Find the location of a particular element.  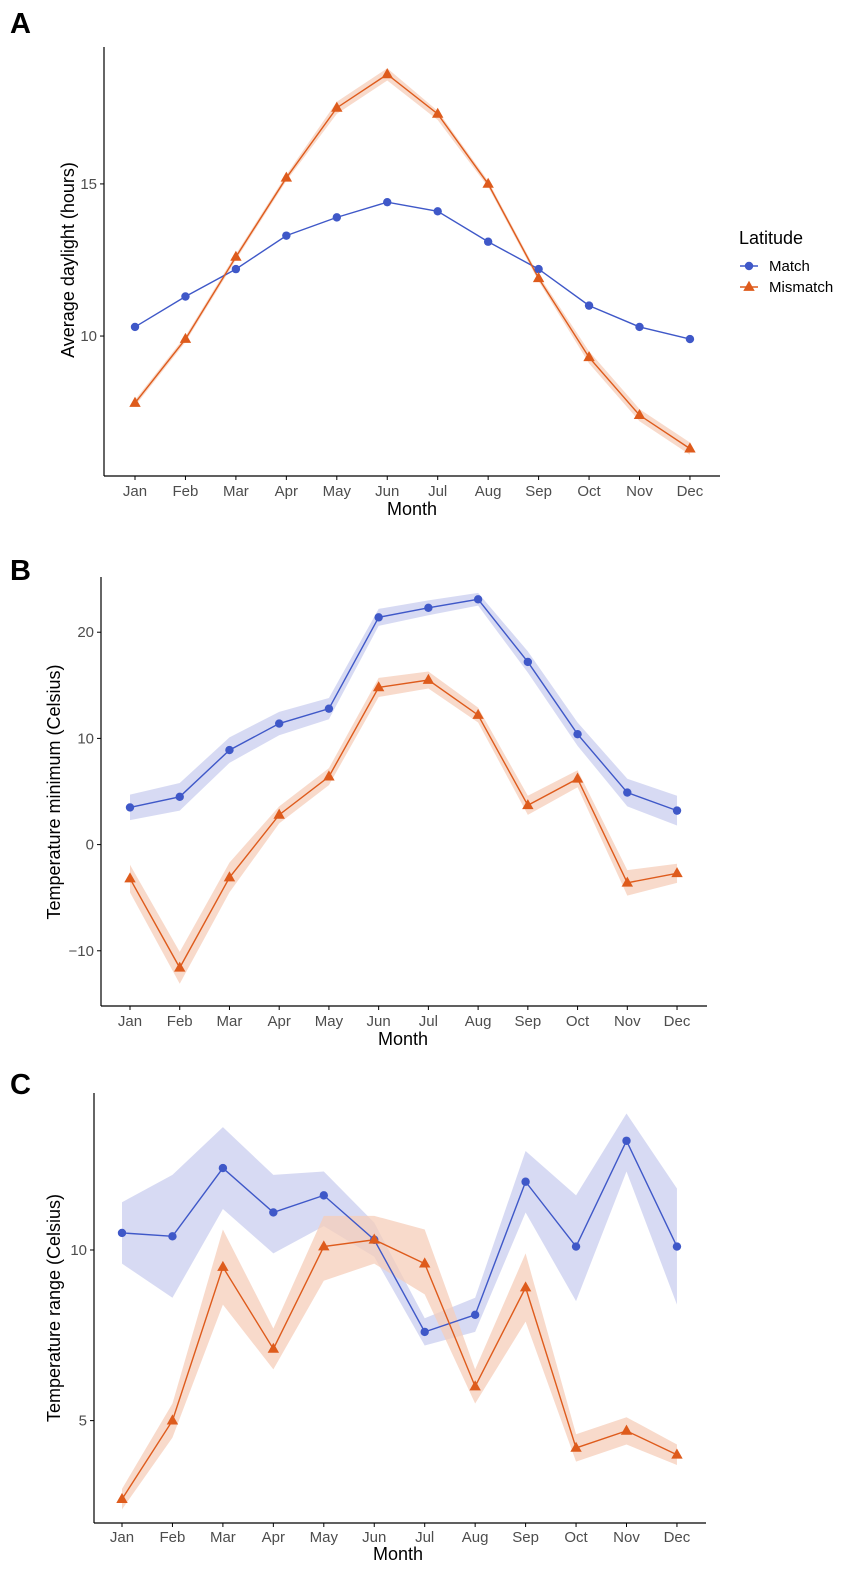

panel-b-x-tick-label-apr: Apr is located at coordinates (279, 1021).